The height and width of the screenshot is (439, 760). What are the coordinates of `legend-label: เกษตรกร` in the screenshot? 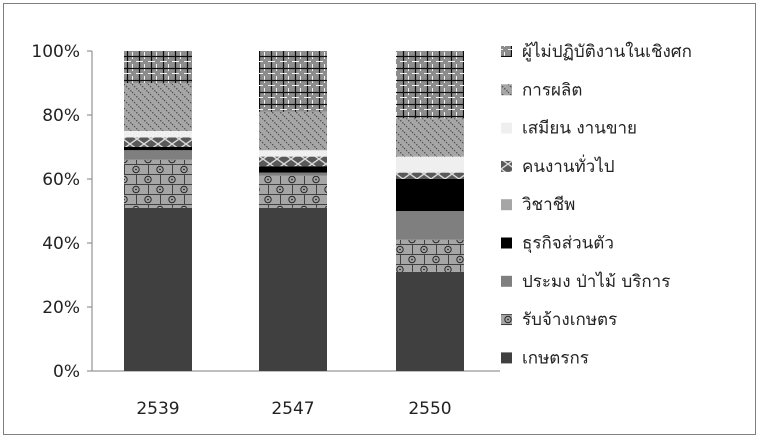 It's located at (555, 358).